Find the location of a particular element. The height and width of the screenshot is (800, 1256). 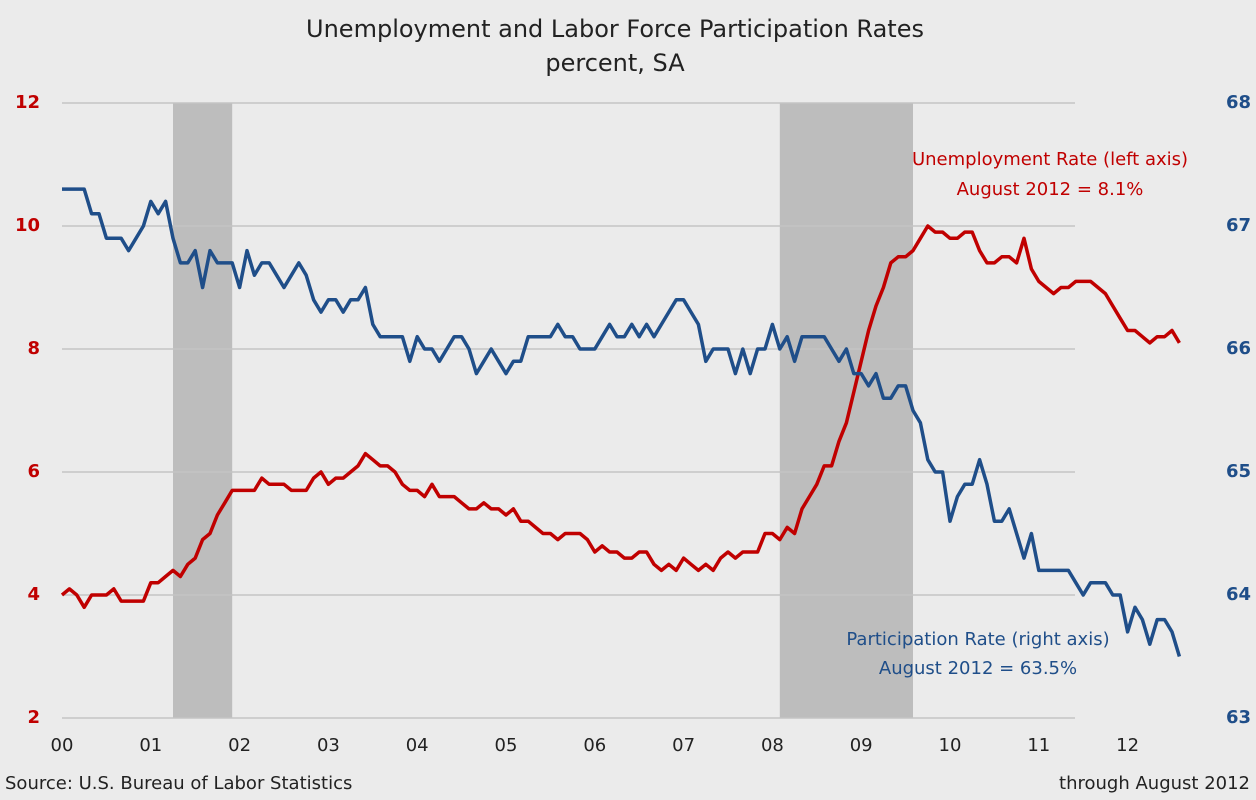

source: Source: U.S. Bureau of Labor Statistics is located at coordinates (178, 783).